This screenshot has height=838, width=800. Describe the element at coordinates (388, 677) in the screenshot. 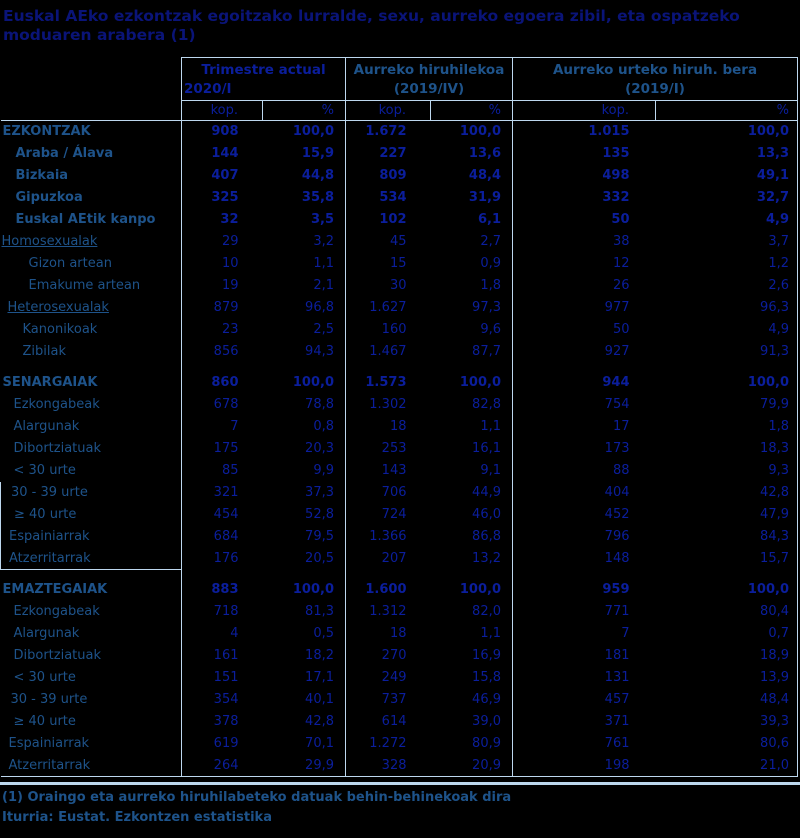

I see `value-count: 249` at that location.